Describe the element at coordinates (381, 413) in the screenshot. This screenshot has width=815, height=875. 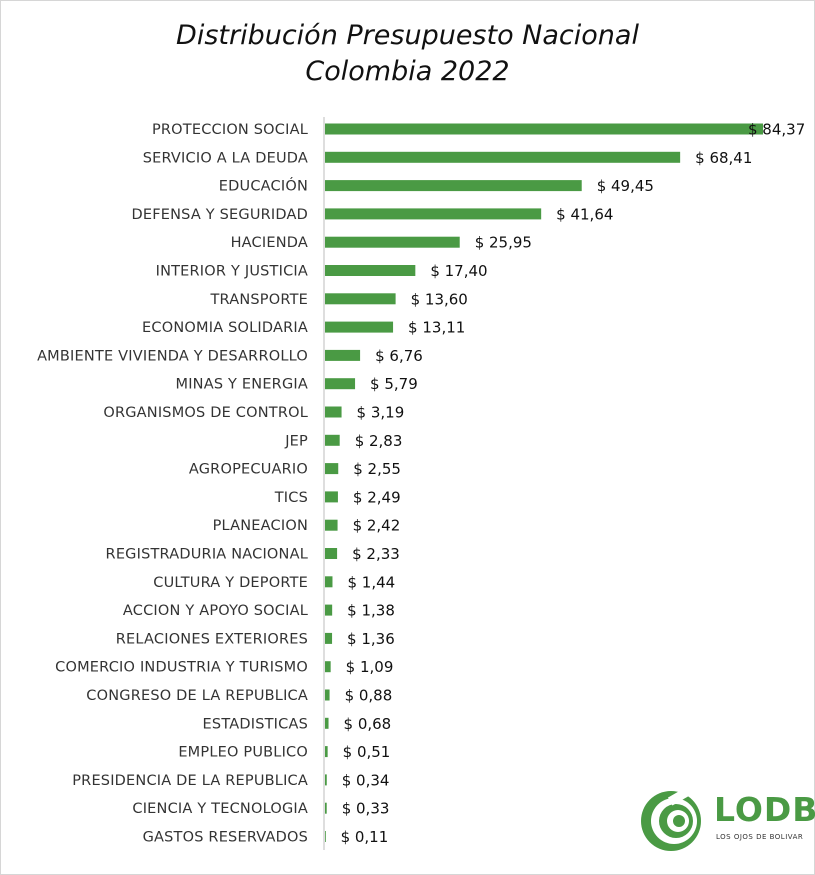
I see `data-label: $ 3,19` at that location.